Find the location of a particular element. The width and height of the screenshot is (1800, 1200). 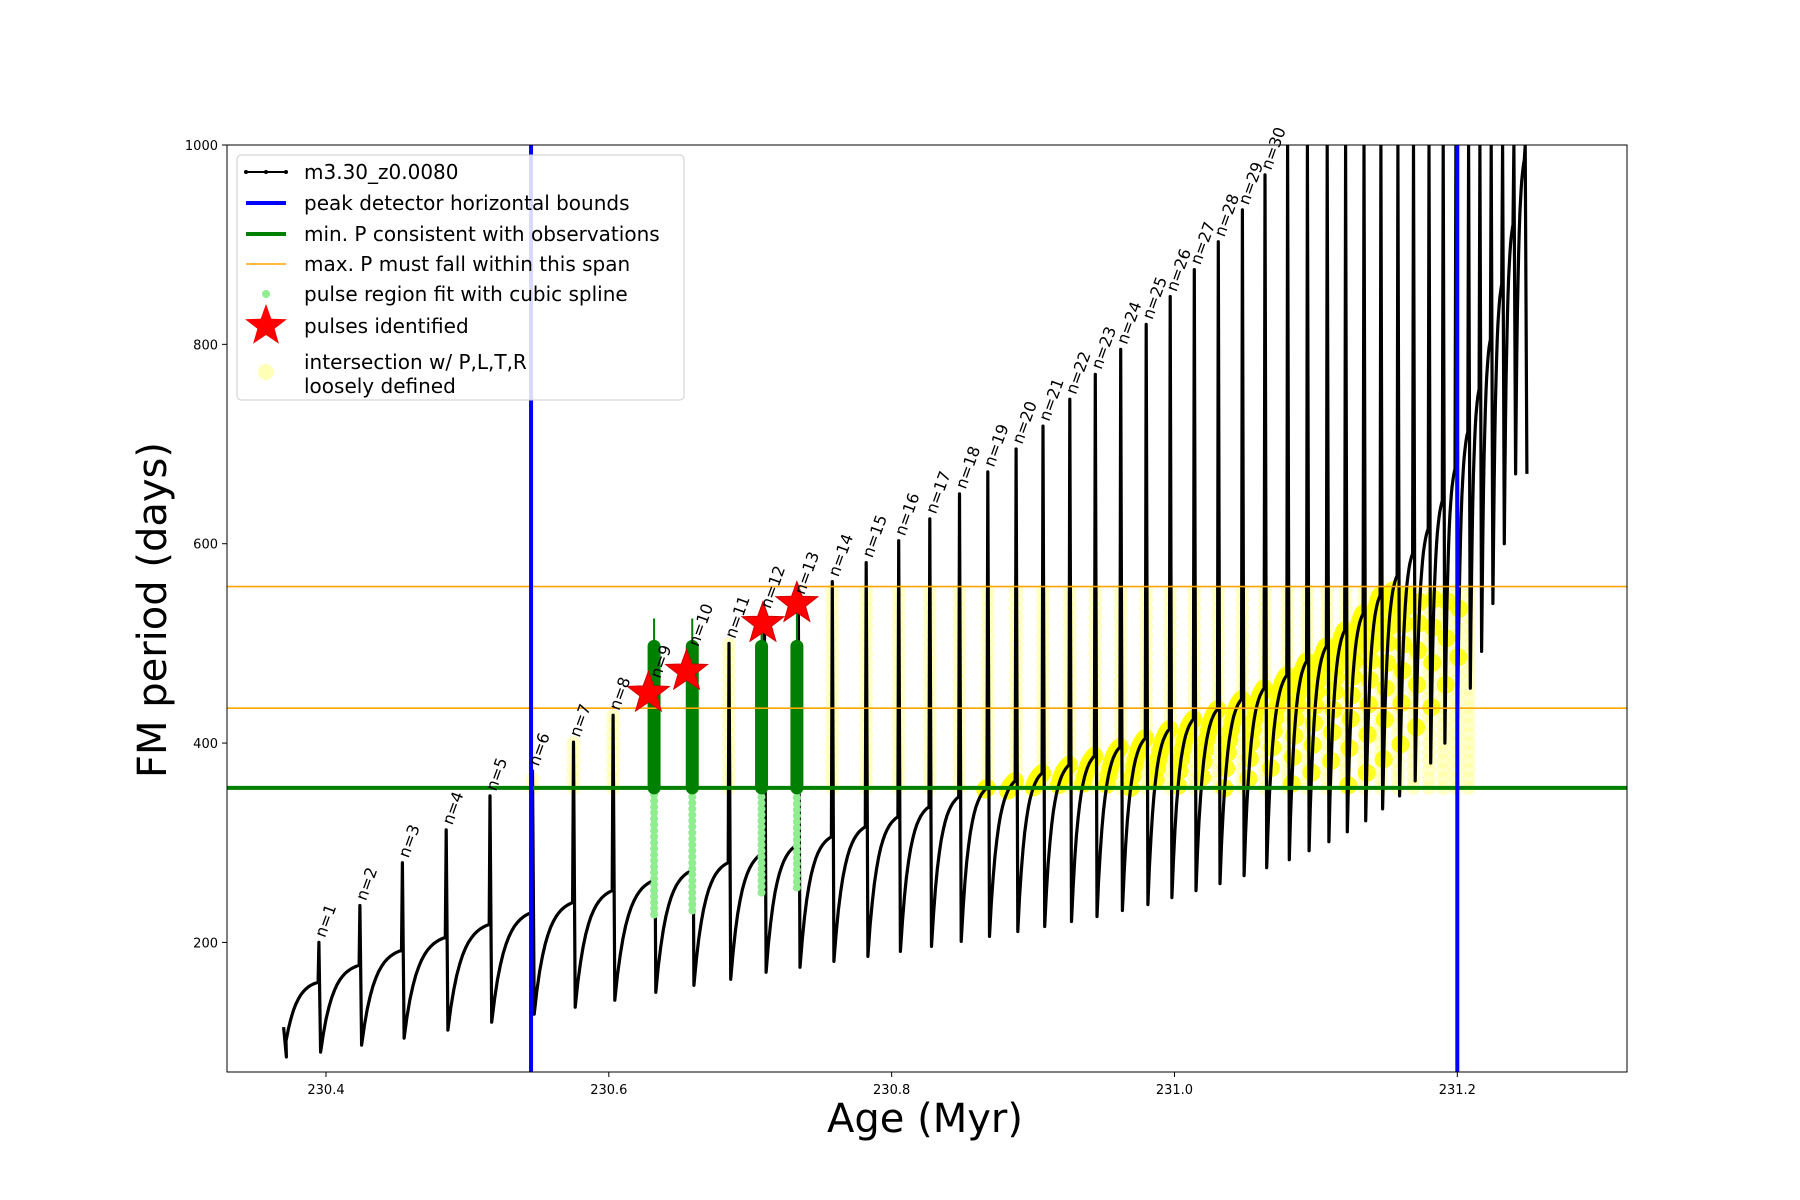

y-tick-label: 1000 is located at coordinates (201, 146).